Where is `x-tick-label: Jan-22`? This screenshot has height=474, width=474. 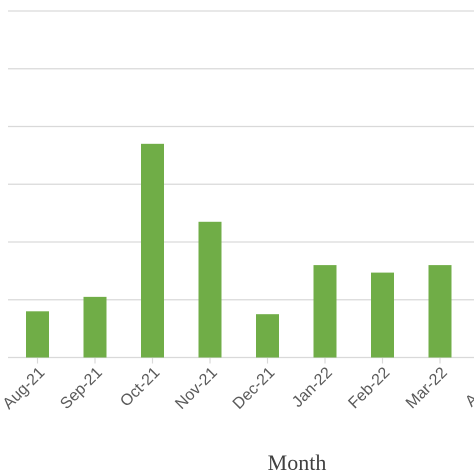 x-tick-label: Jan-22 is located at coordinates (312, 387).